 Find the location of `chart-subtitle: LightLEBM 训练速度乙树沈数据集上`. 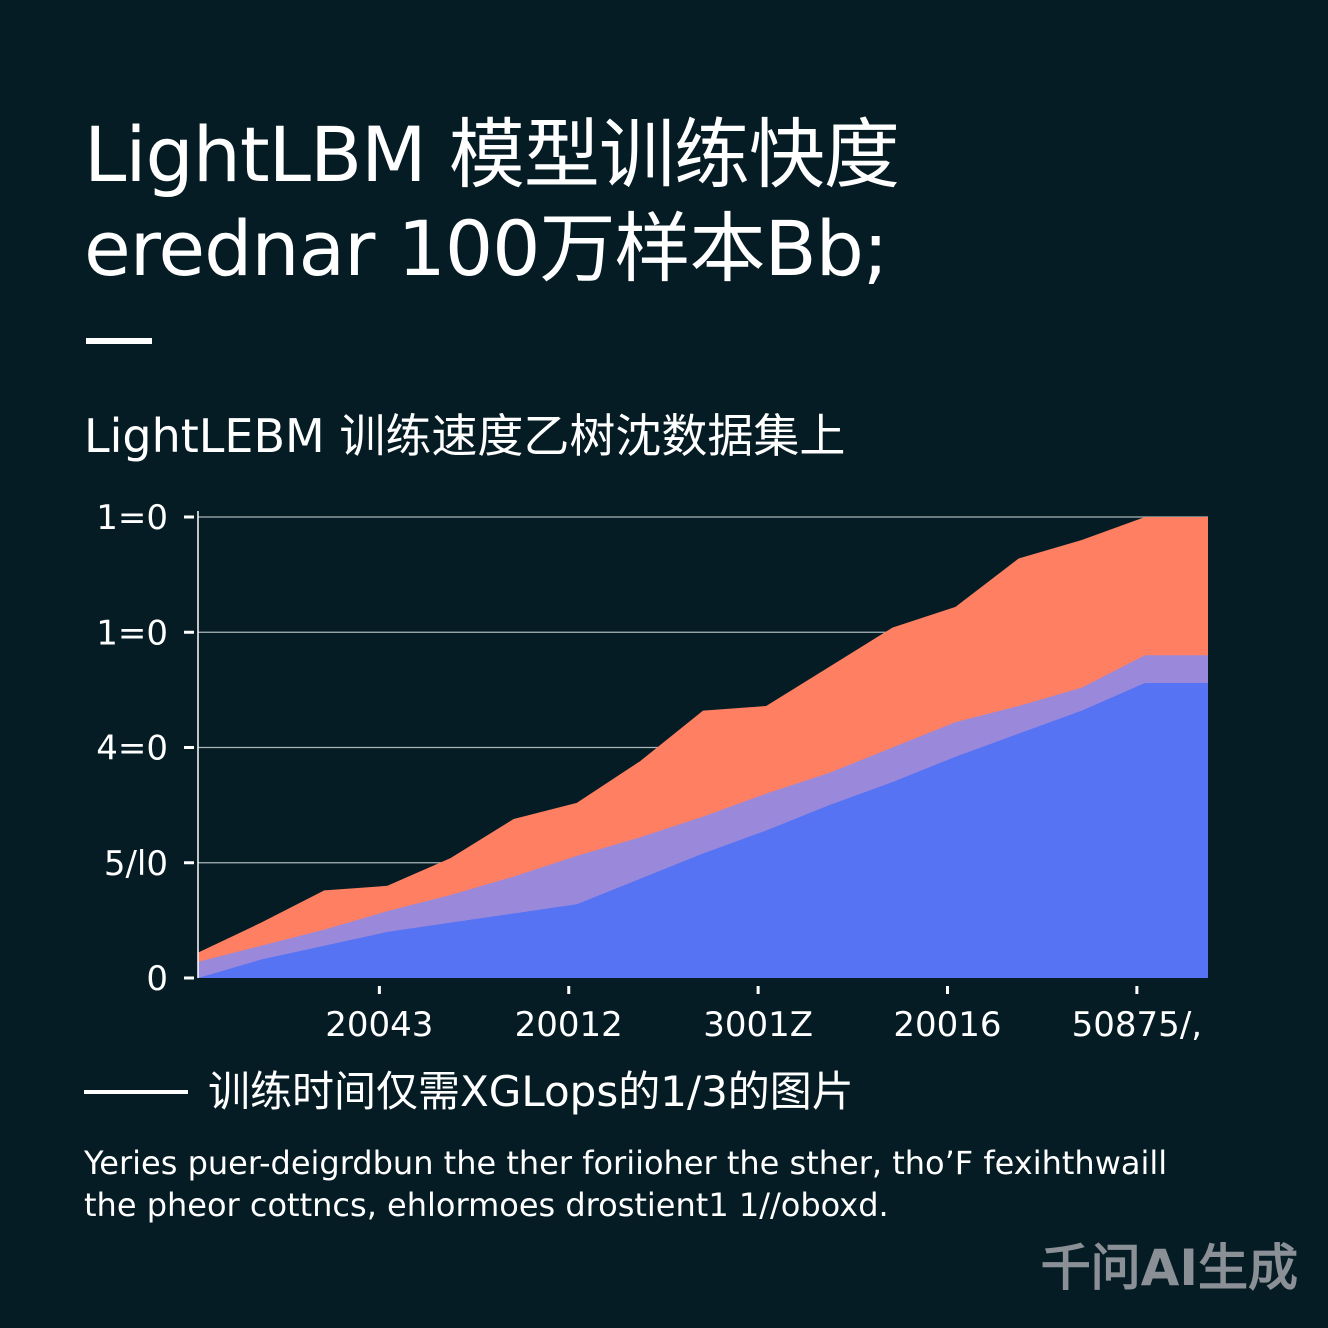

chart-subtitle: LightLEBM 训练速度乙树沈数据集上 is located at coordinates (465, 436).